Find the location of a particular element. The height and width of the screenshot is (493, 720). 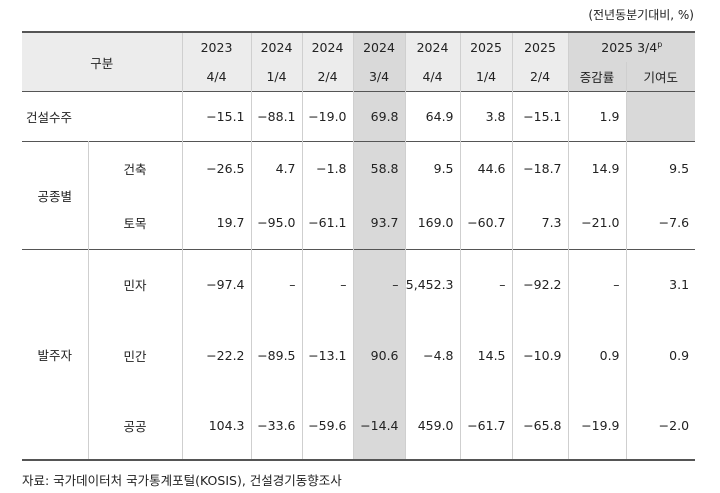

value-cell: −13.1 is located at coordinates (327, 355).